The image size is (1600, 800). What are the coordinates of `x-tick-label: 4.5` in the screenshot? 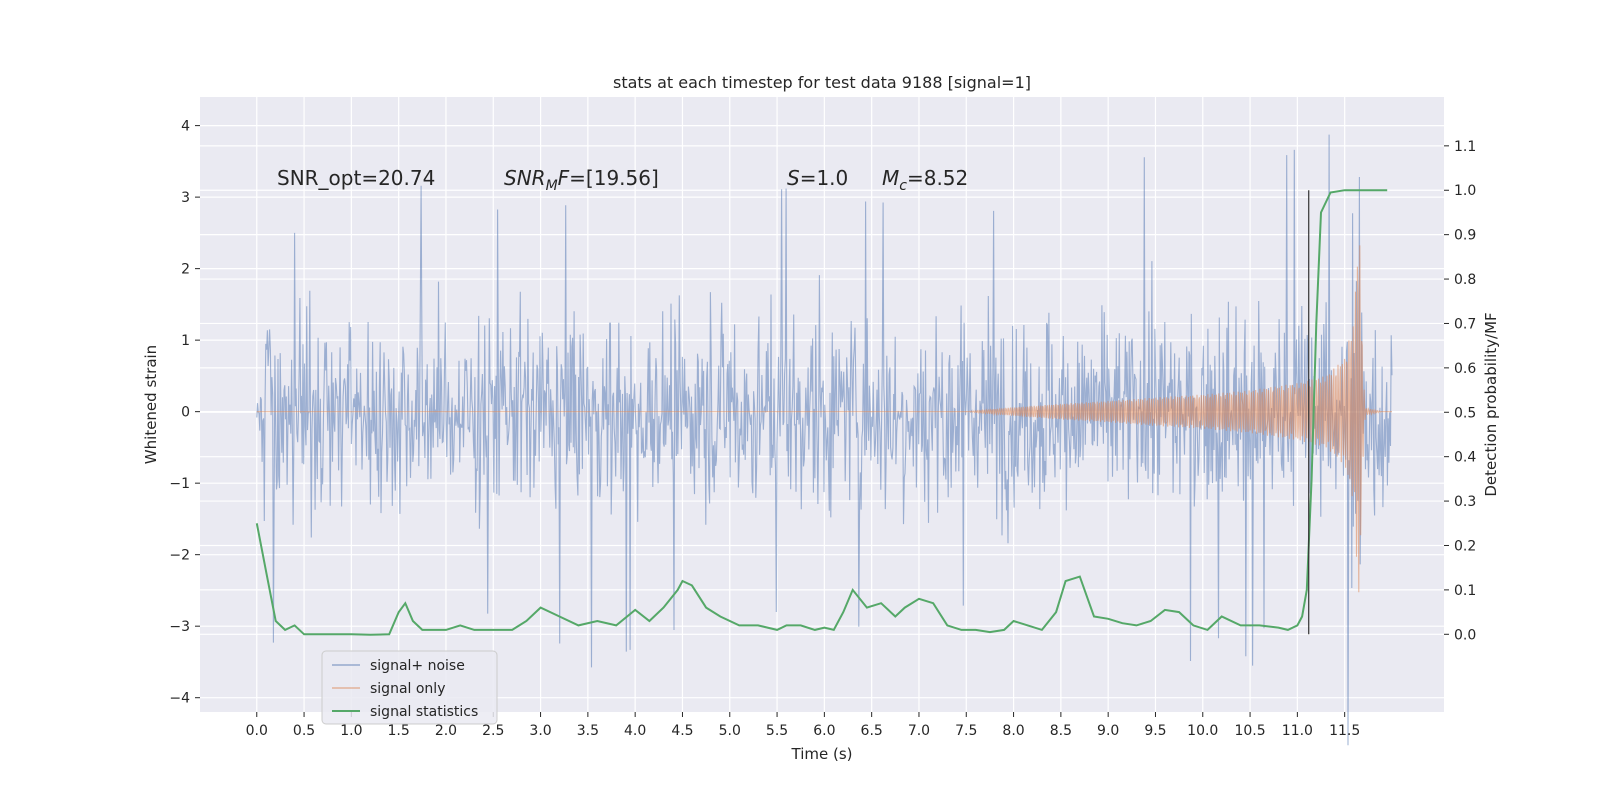 It's located at (682, 731).